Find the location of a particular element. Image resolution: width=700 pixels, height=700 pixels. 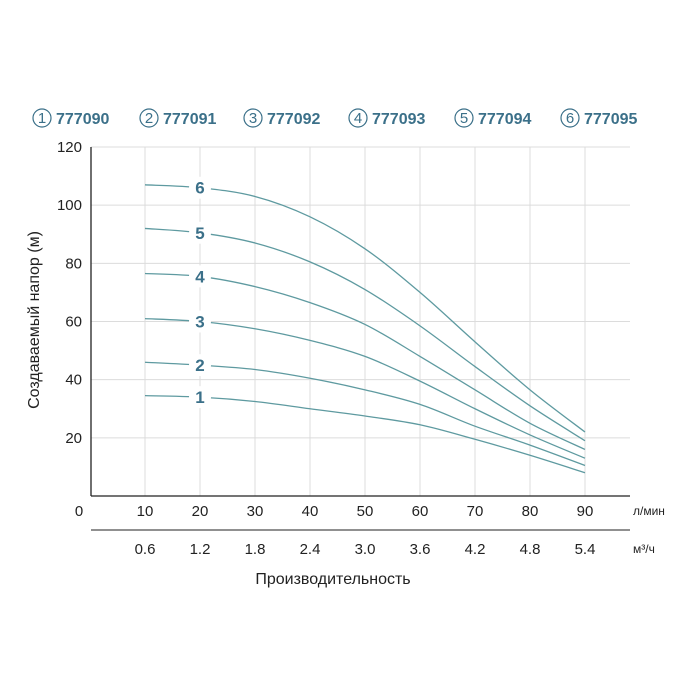

curve-label-5: 5 is located at coordinates (199, 233).